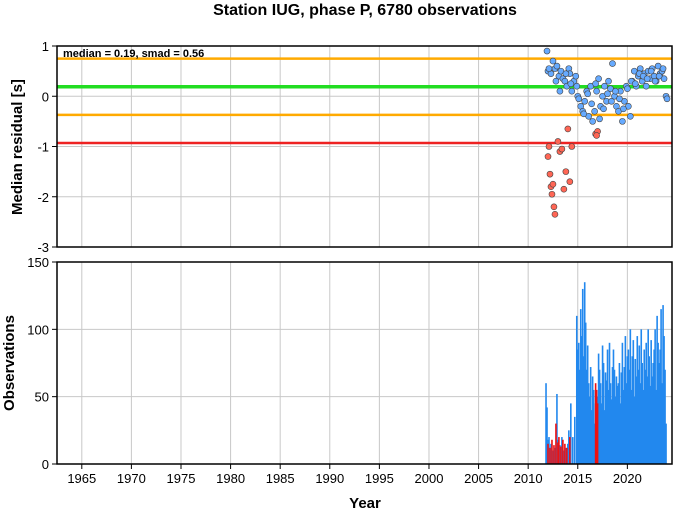 Image resolution: width=677 pixels, height=511 pixels. What do you see at coordinates (9, 363) in the screenshot?
I see `observations-y-axis-label: Observations` at bounding box center [9, 363].